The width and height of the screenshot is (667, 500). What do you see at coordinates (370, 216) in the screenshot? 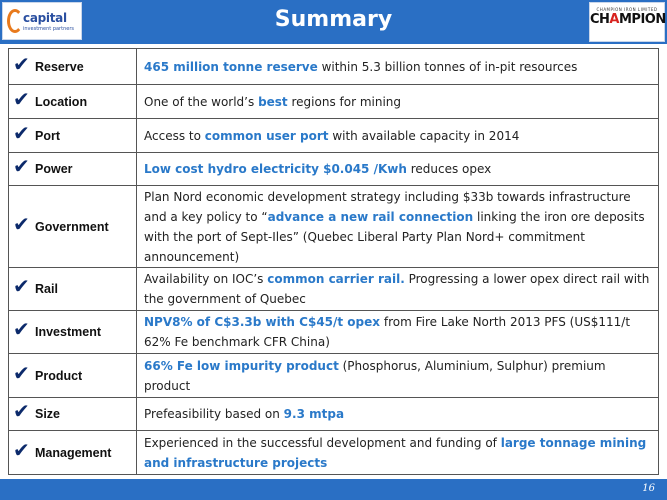
I see `highlight-text: advance a new rail connection` at bounding box center [370, 216].